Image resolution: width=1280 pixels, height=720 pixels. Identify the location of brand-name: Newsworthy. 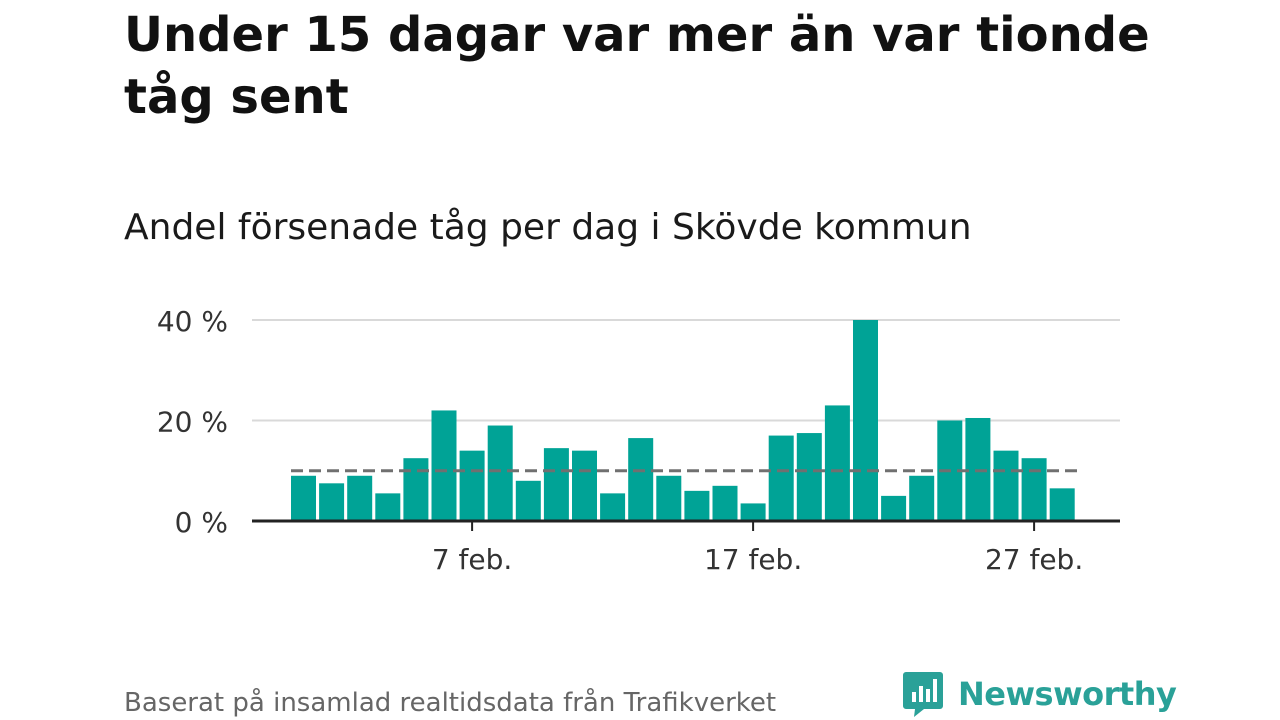
(1067, 694).